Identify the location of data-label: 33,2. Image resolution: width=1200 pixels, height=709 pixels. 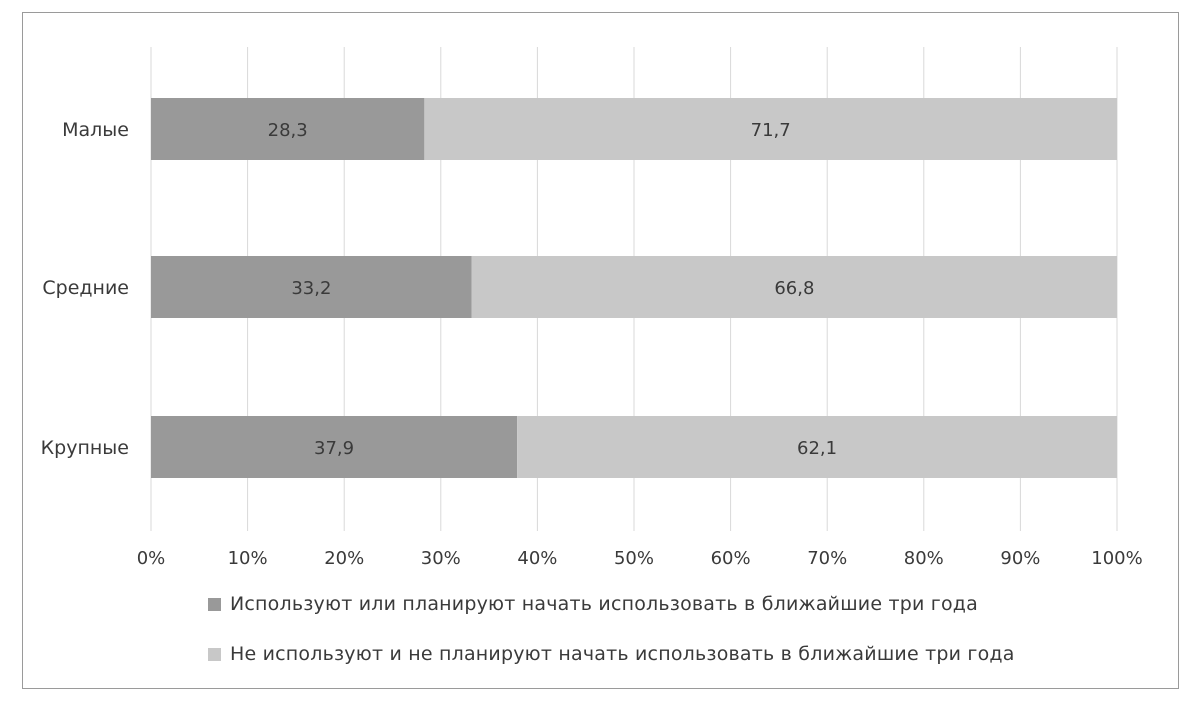
(311, 288).